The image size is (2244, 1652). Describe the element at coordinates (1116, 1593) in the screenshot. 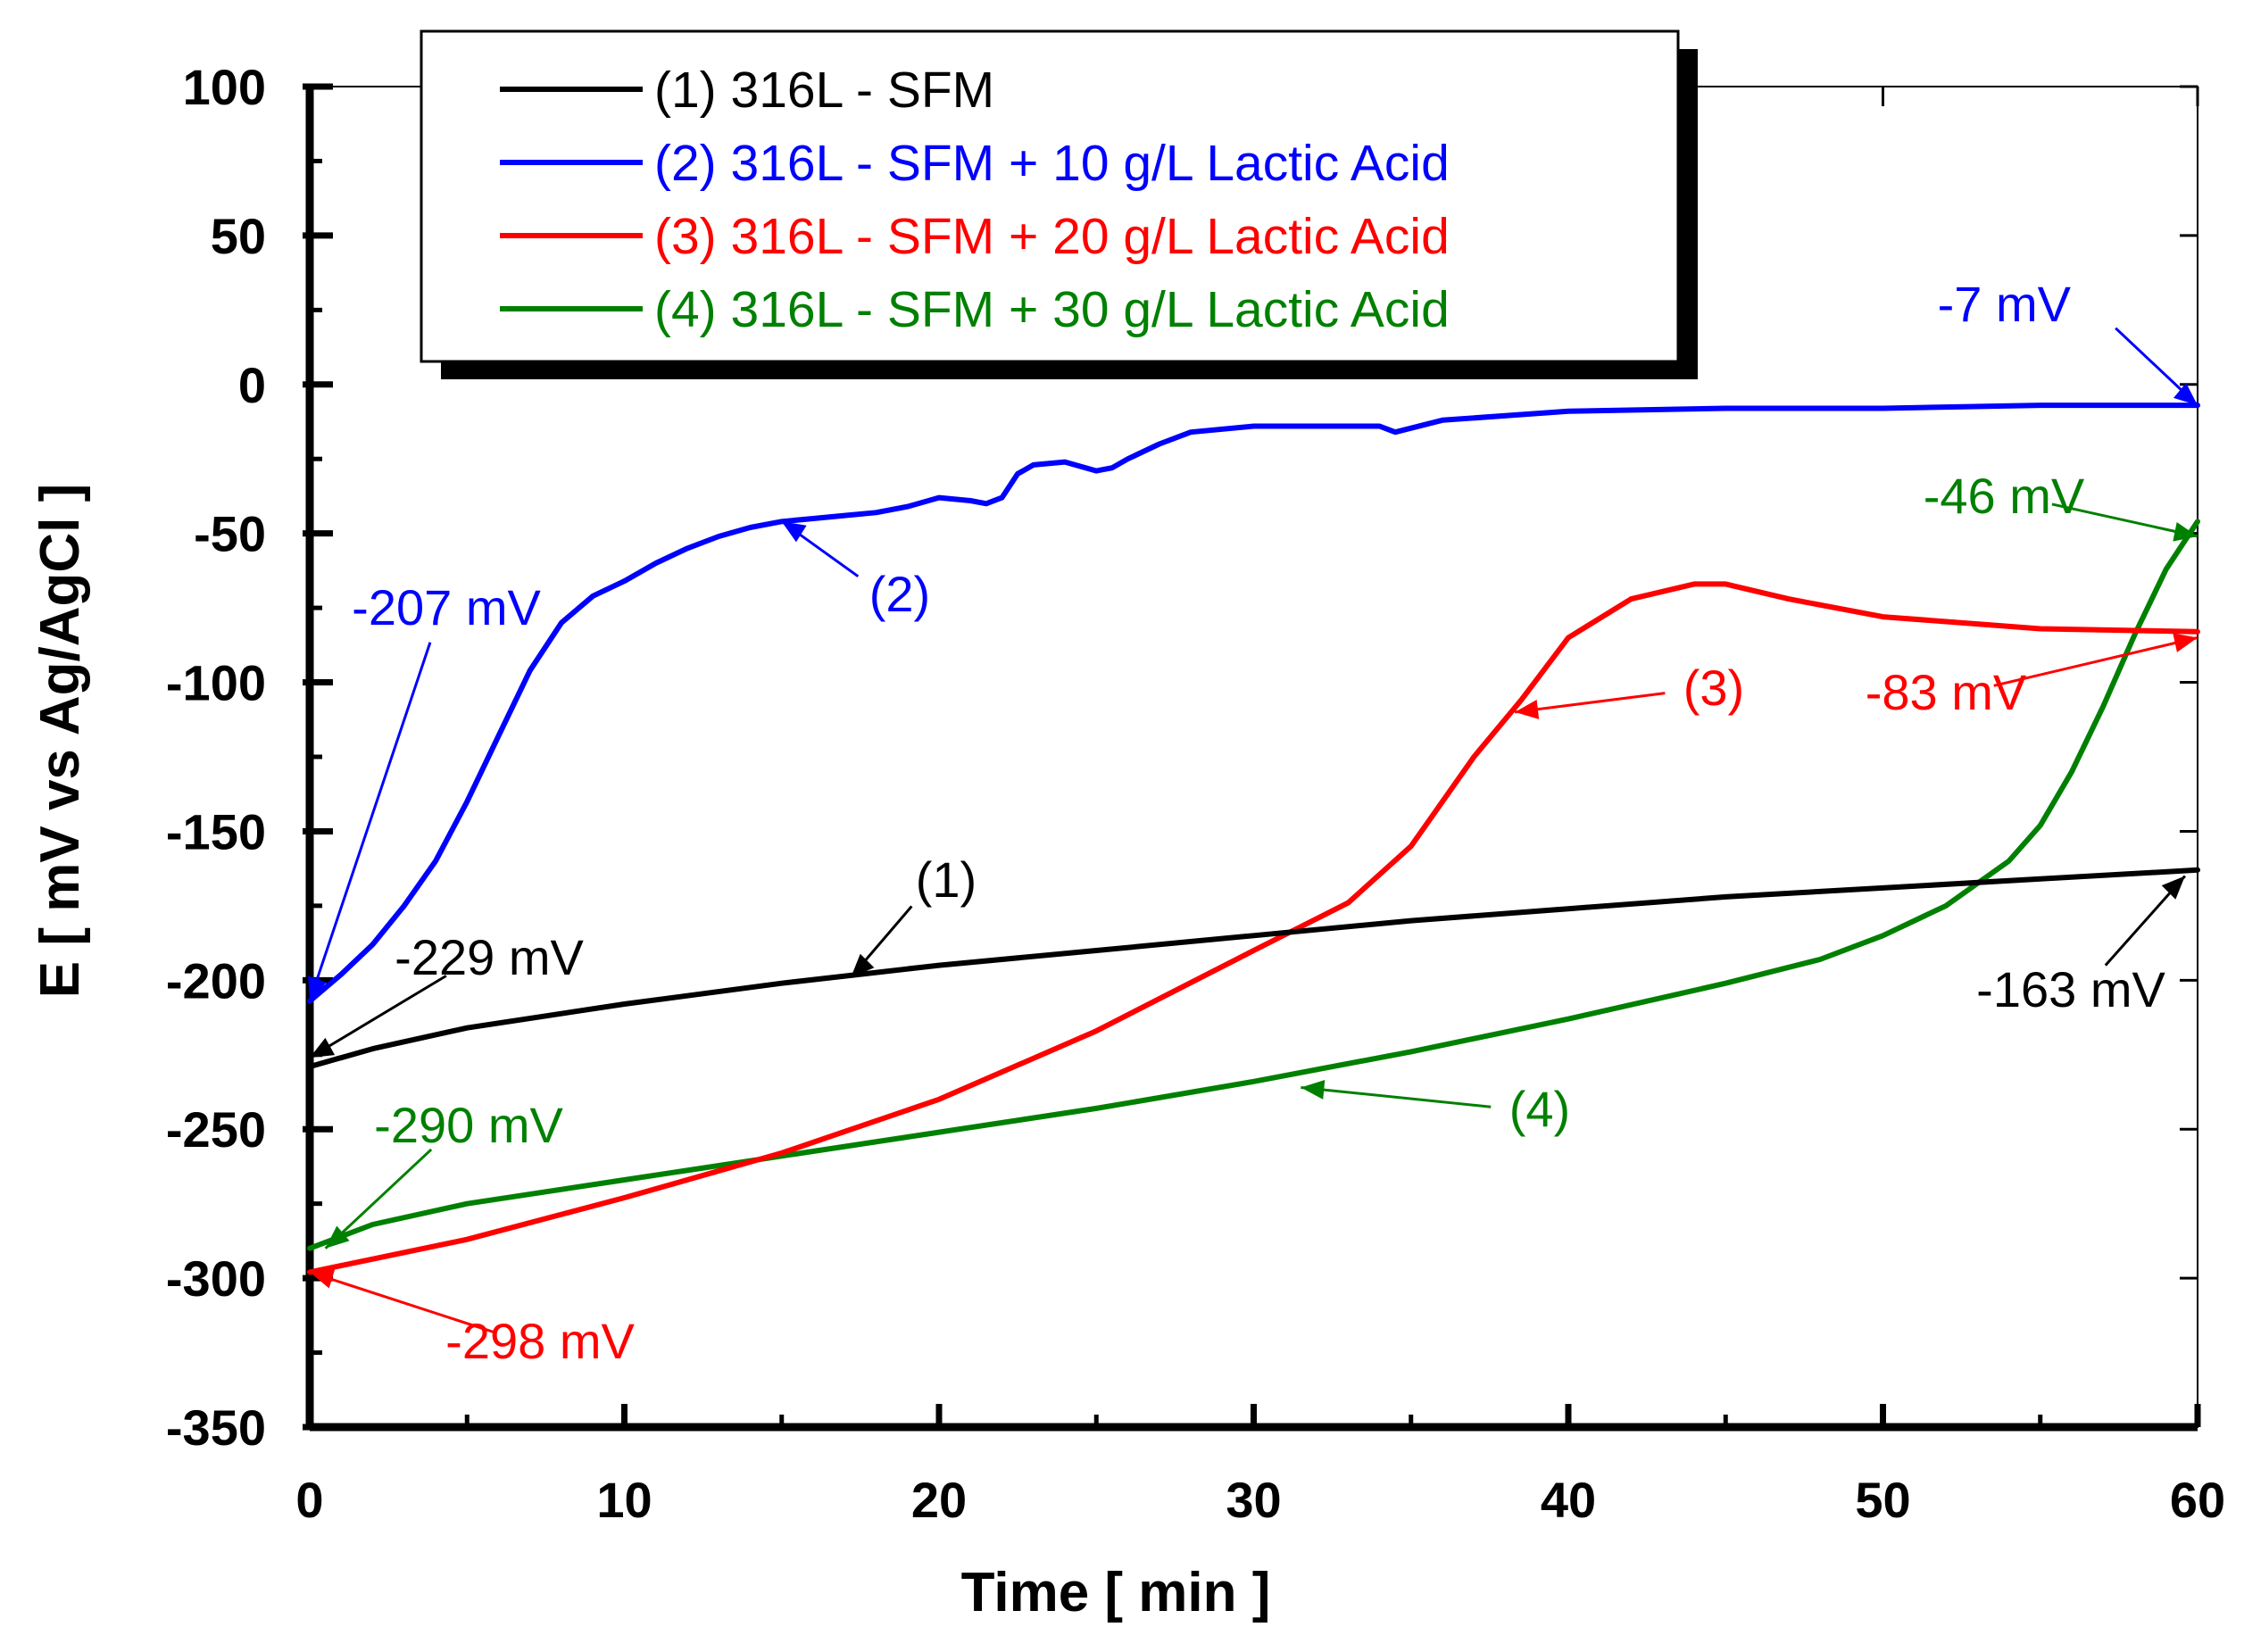

I see `x-axis-title: Time [ min ]` at that location.